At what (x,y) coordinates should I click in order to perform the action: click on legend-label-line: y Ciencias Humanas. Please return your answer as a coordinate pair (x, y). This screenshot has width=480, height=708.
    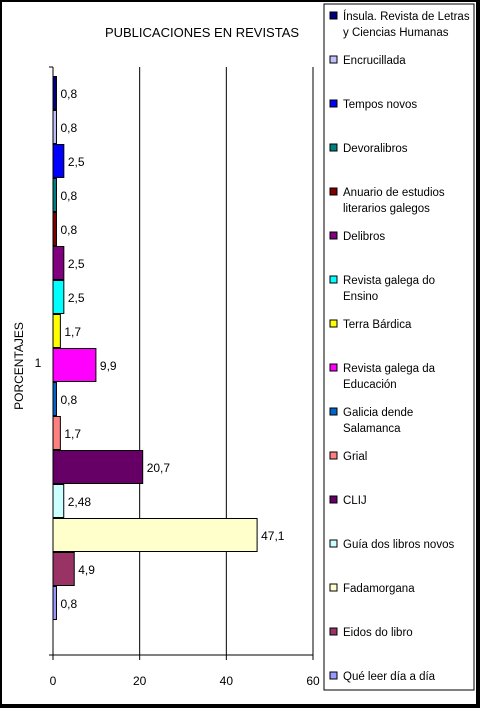
    Looking at the image, I should click on (396, 33).